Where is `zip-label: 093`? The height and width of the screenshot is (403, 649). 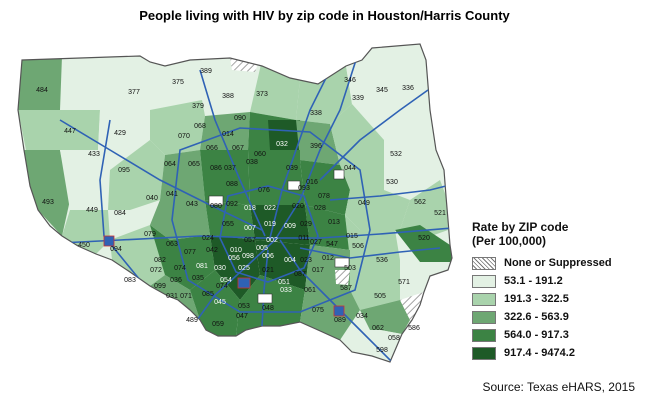 zip-label: 093 is located at coordinates (304, 188).